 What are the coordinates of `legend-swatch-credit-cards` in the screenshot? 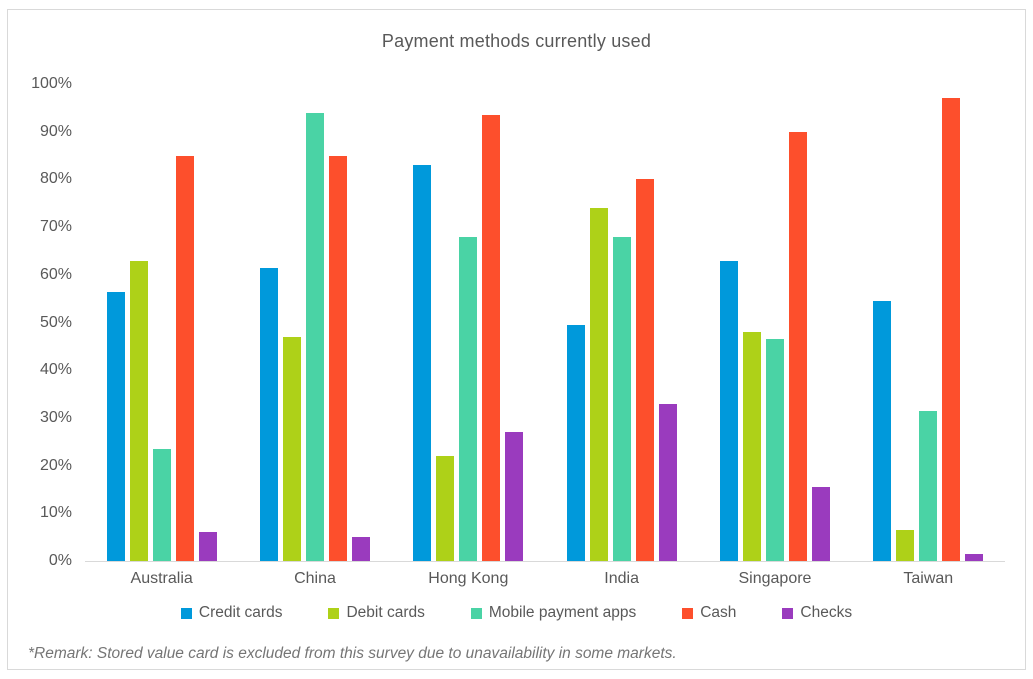 It's located at (186, 613).